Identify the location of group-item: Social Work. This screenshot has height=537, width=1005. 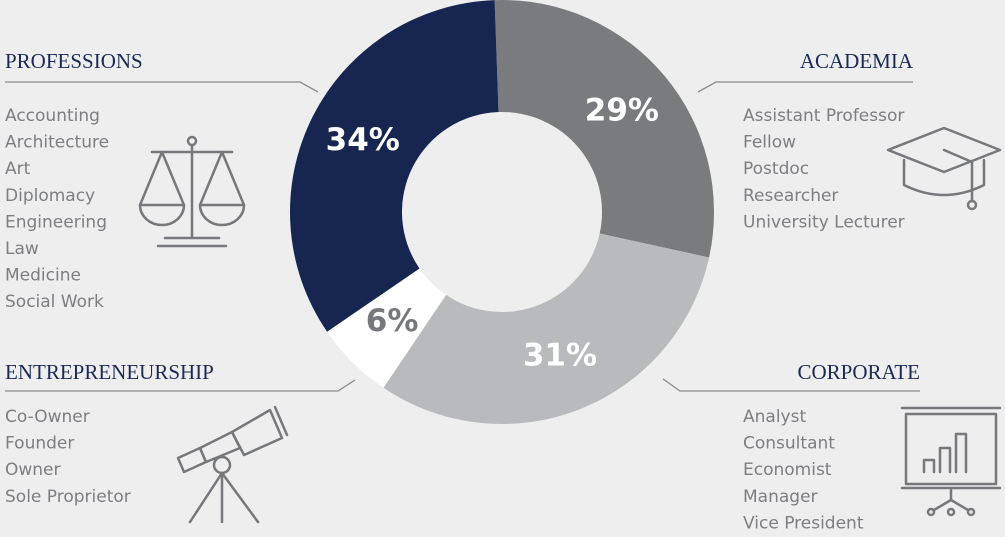
(54, 302).